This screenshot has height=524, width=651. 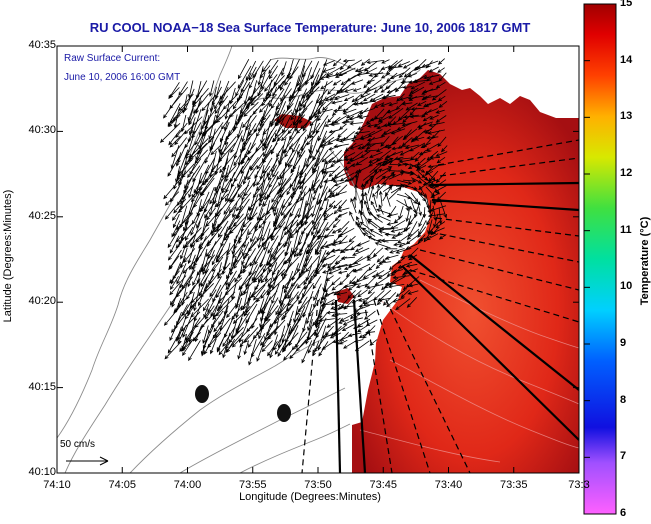 What do you see at coordinates (626, 229) in the screenshot?
I see `colorbar-tick-label: 11` at bounding box center [626, 229].